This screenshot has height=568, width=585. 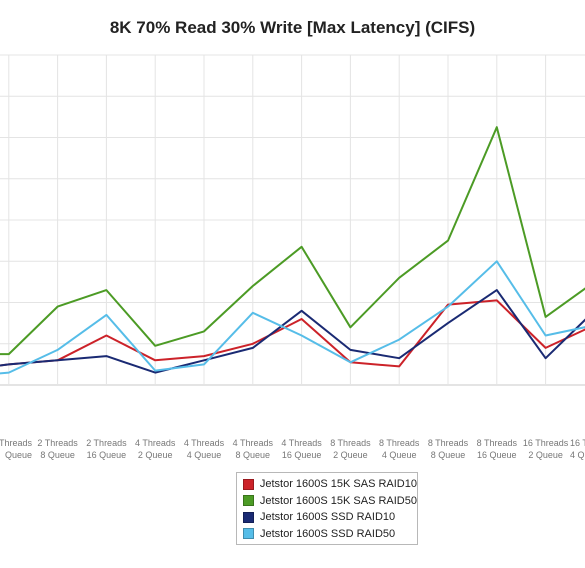 What do you see at coordinates (16, 443) in the screenshot?
I see `x-tick-label: Threads` at bounding box center [16, 443].